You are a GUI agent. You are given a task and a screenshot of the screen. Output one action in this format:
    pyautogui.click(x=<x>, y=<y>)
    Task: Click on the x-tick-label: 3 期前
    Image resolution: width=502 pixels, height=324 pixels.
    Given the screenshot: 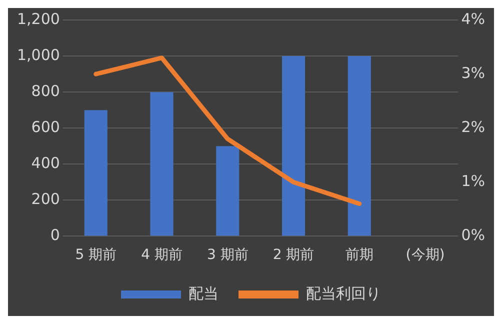 What is the action you would take?
    pyautogui.click(x=227, y=255)
    